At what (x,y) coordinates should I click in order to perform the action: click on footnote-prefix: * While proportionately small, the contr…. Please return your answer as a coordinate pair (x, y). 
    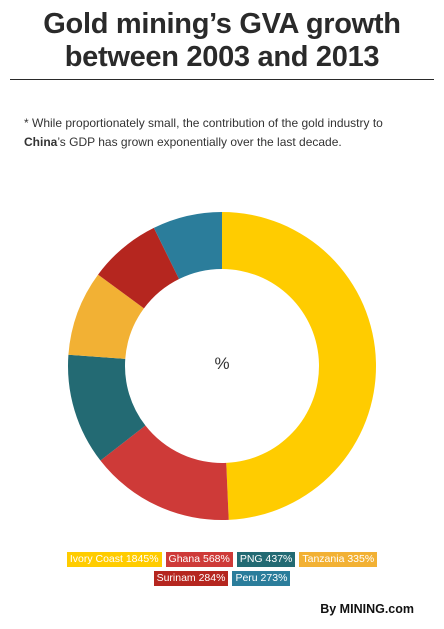
    Looking at the image, I should click on (203, 123).